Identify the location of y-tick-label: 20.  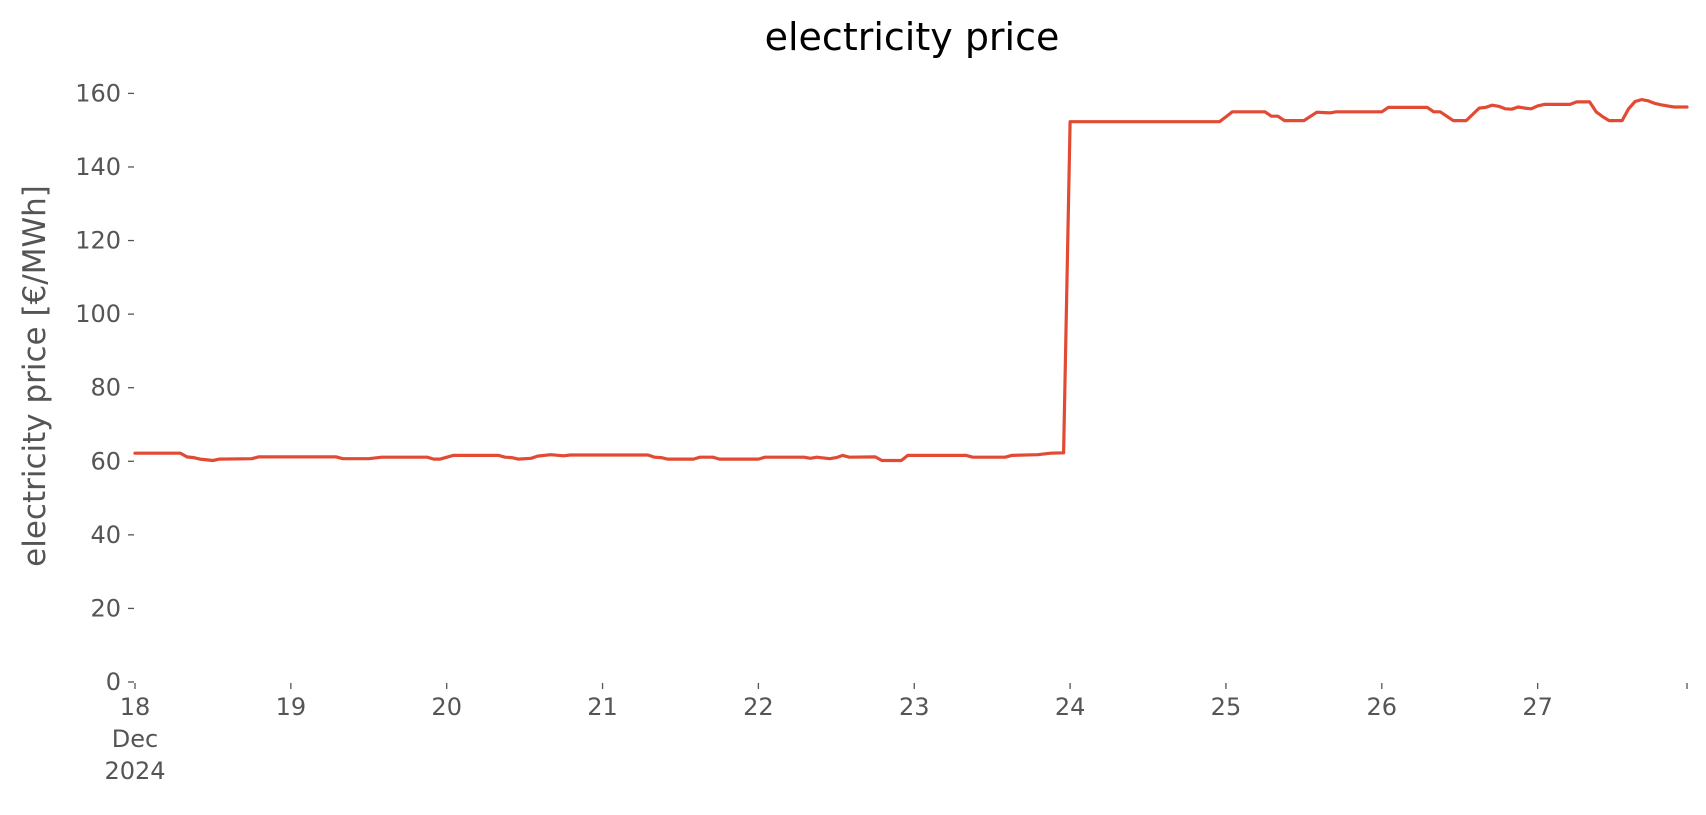
(105, 608).